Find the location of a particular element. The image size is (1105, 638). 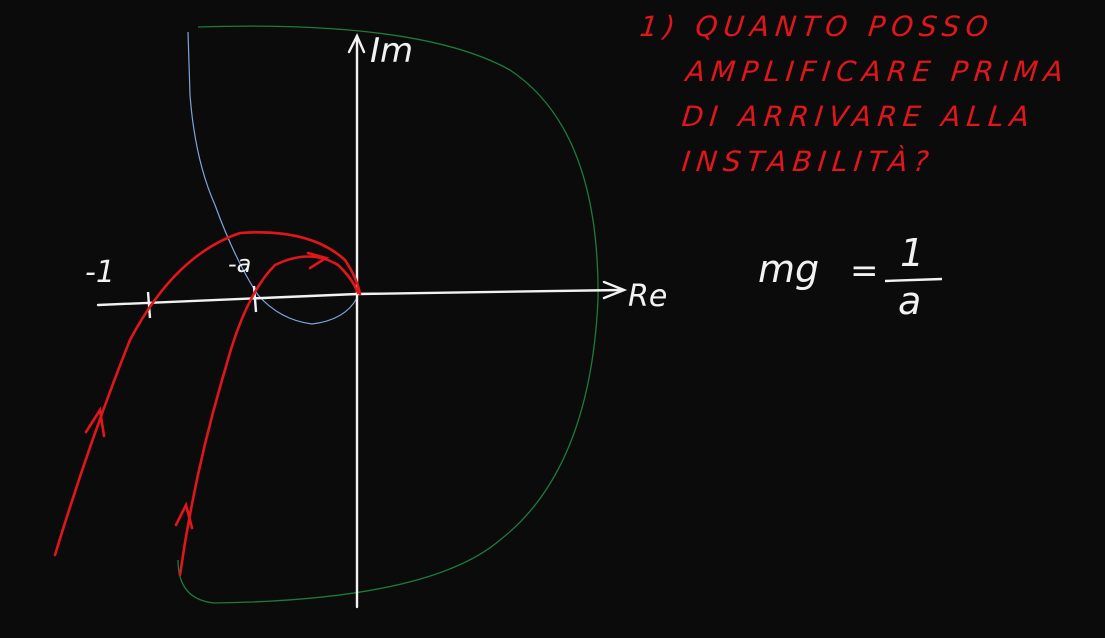

imaginary-axis is located at coordinates (356, 321).